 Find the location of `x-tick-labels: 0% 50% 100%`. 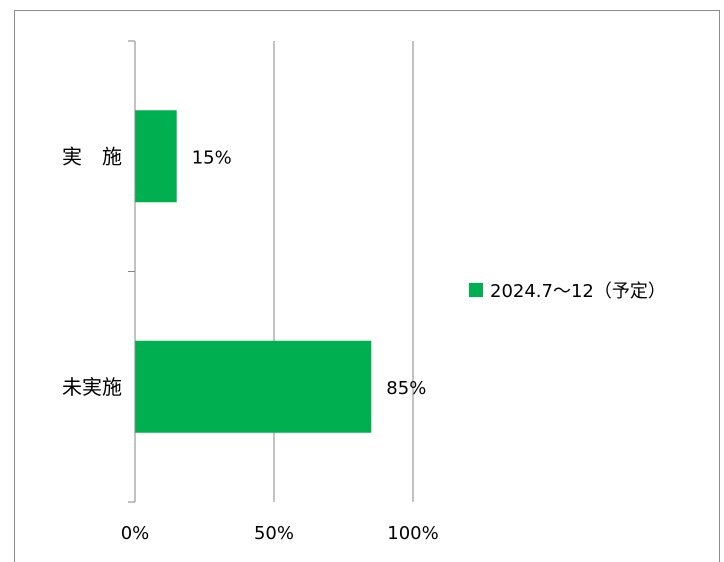

x-tick-labels: 0% 50% 100% is located at coordinates (280, 533).